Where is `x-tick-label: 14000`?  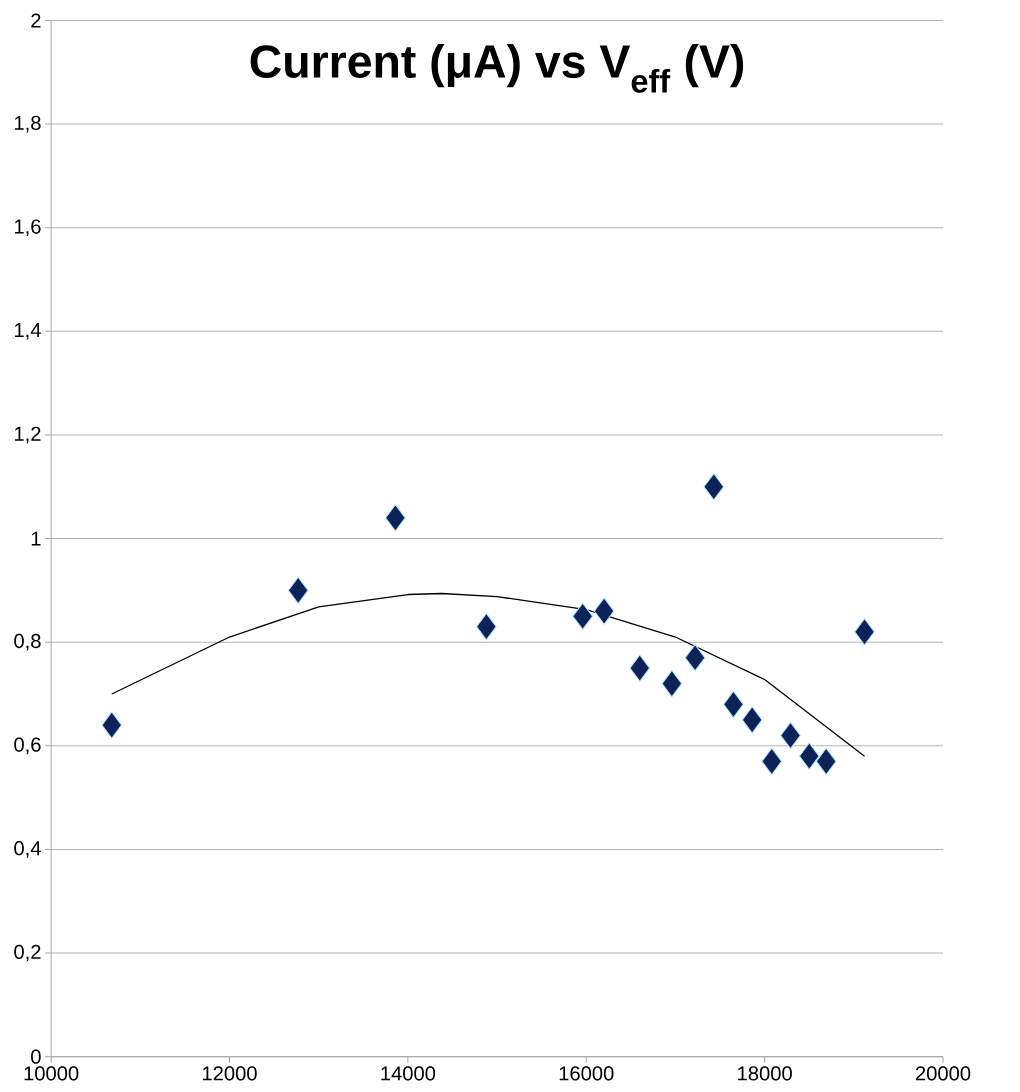
x-tick-label: 14000 is located at coordinates (408, 1073).